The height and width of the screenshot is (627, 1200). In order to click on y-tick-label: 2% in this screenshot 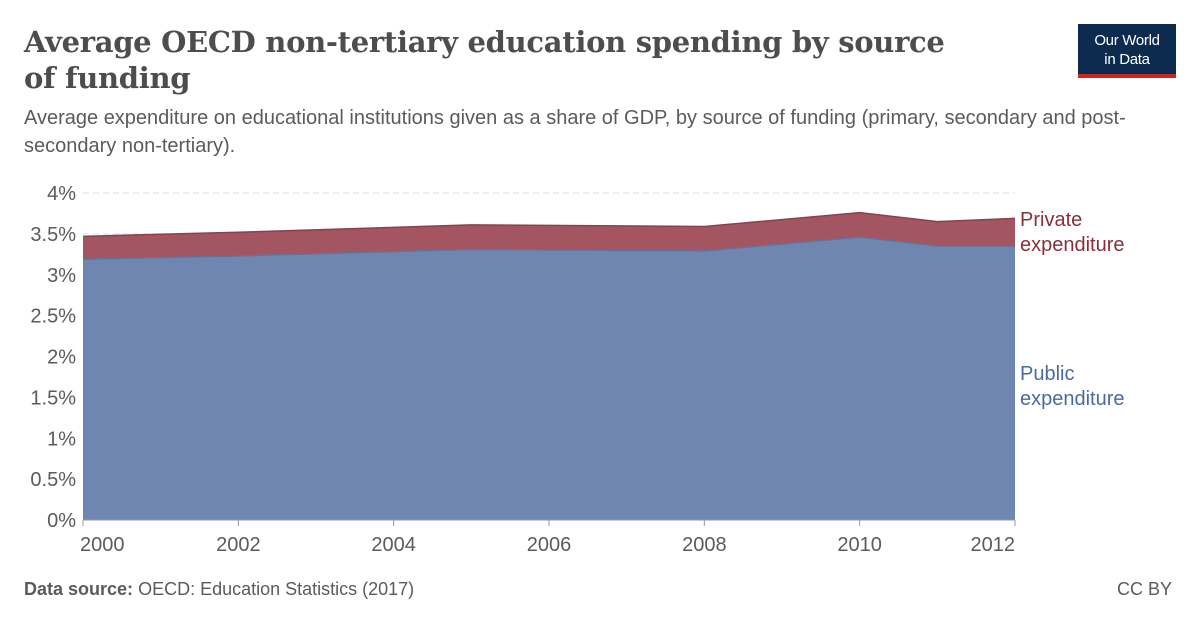, I will do `click(61, 358)`.